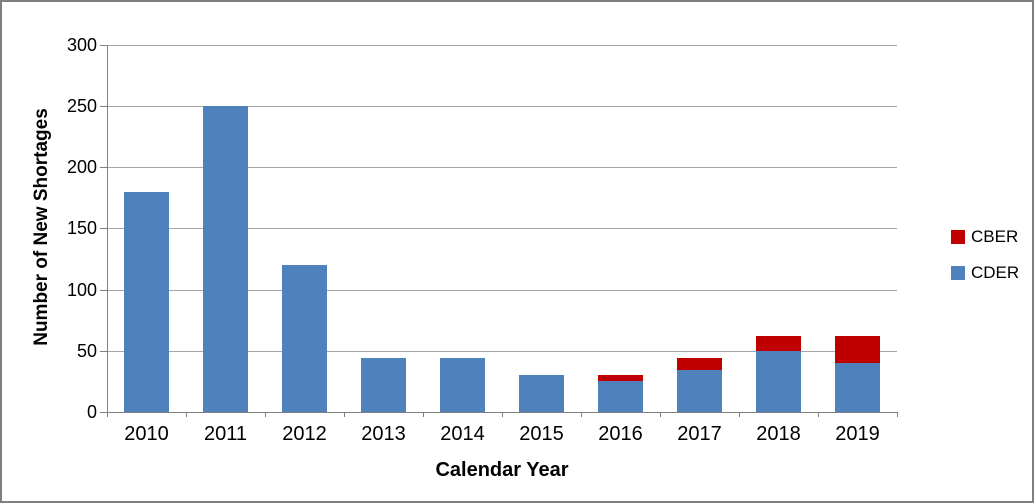 The width and height of the screenshot is (1034, 503). Describe the element at coordinates (462, 434) in the screenshot. I see `x-tick-label-2014: 2014` at that location.